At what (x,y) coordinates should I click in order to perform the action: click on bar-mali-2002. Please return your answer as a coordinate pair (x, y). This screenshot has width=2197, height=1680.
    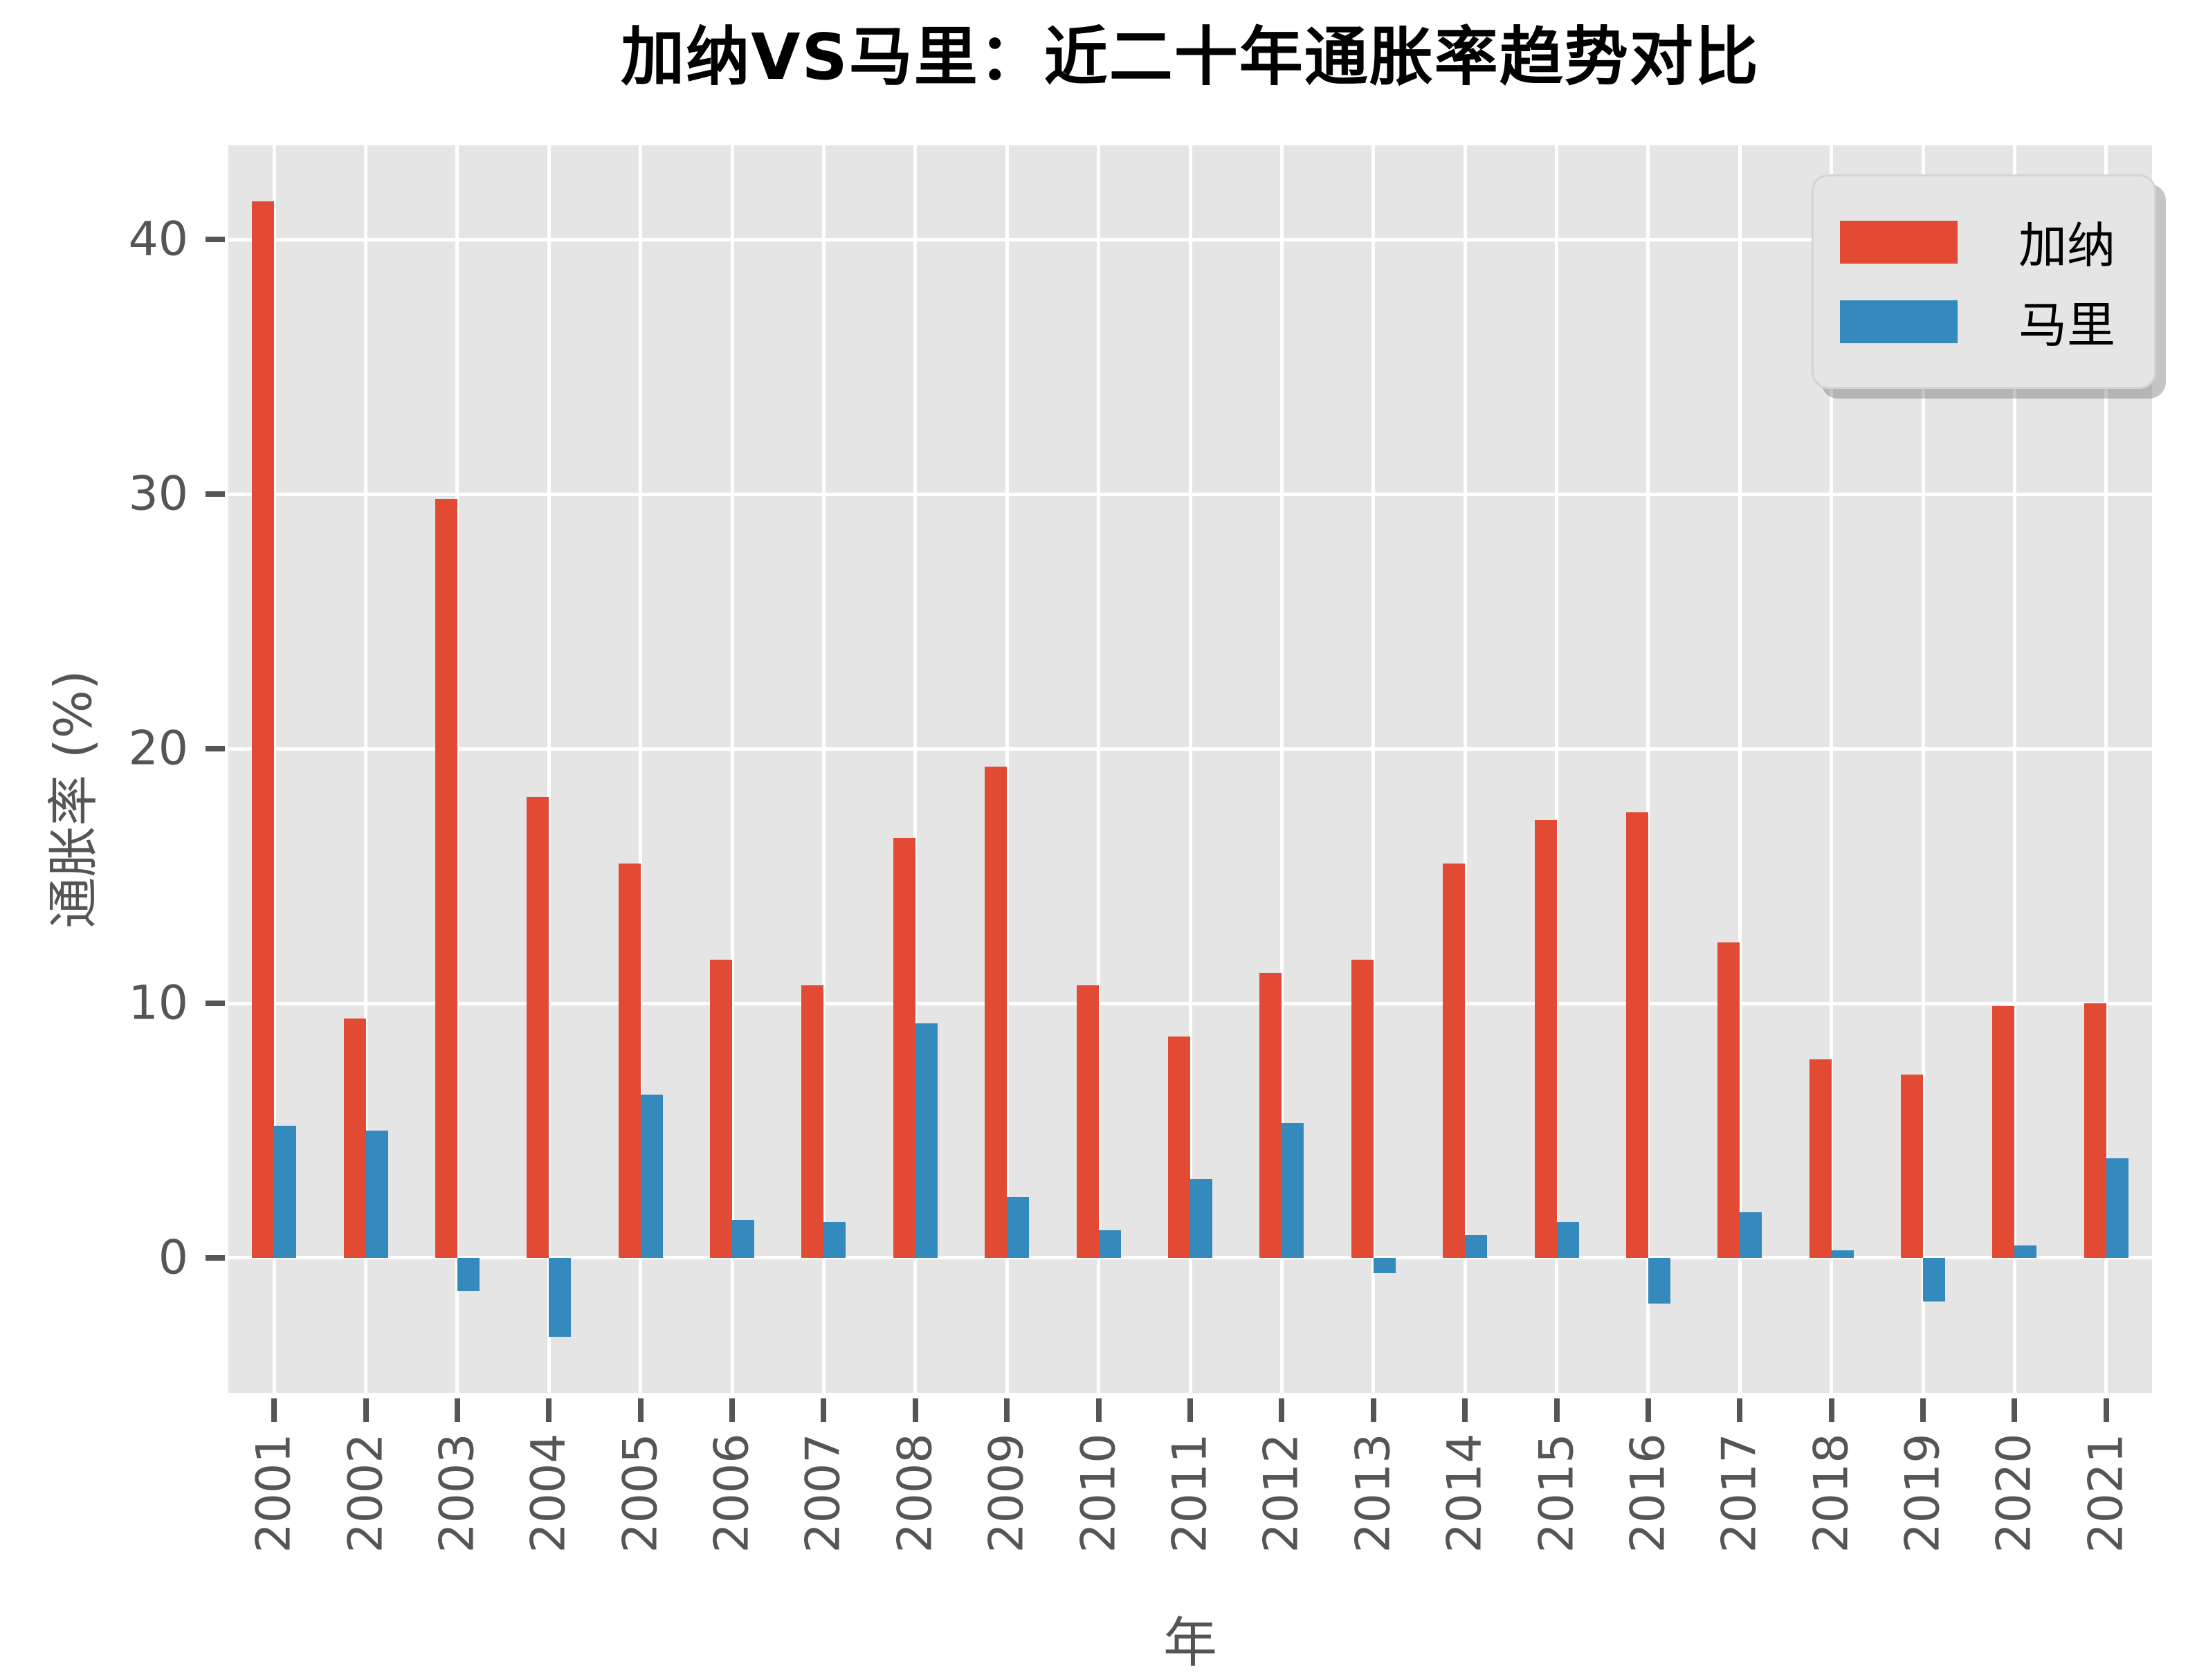
    Looking at the image, I should click on (377, 1194).